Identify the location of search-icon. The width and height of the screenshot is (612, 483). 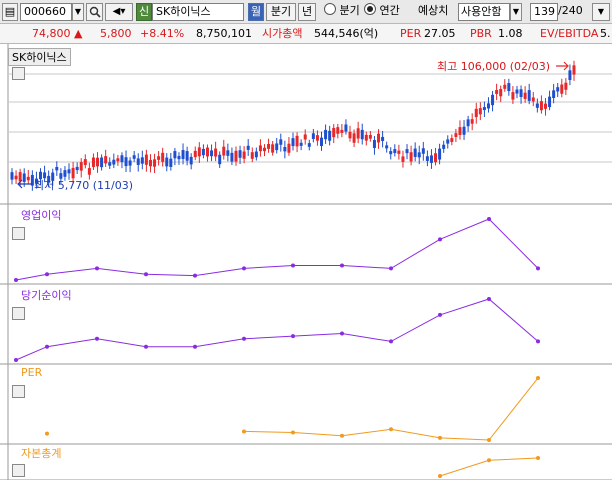
(94, 12).